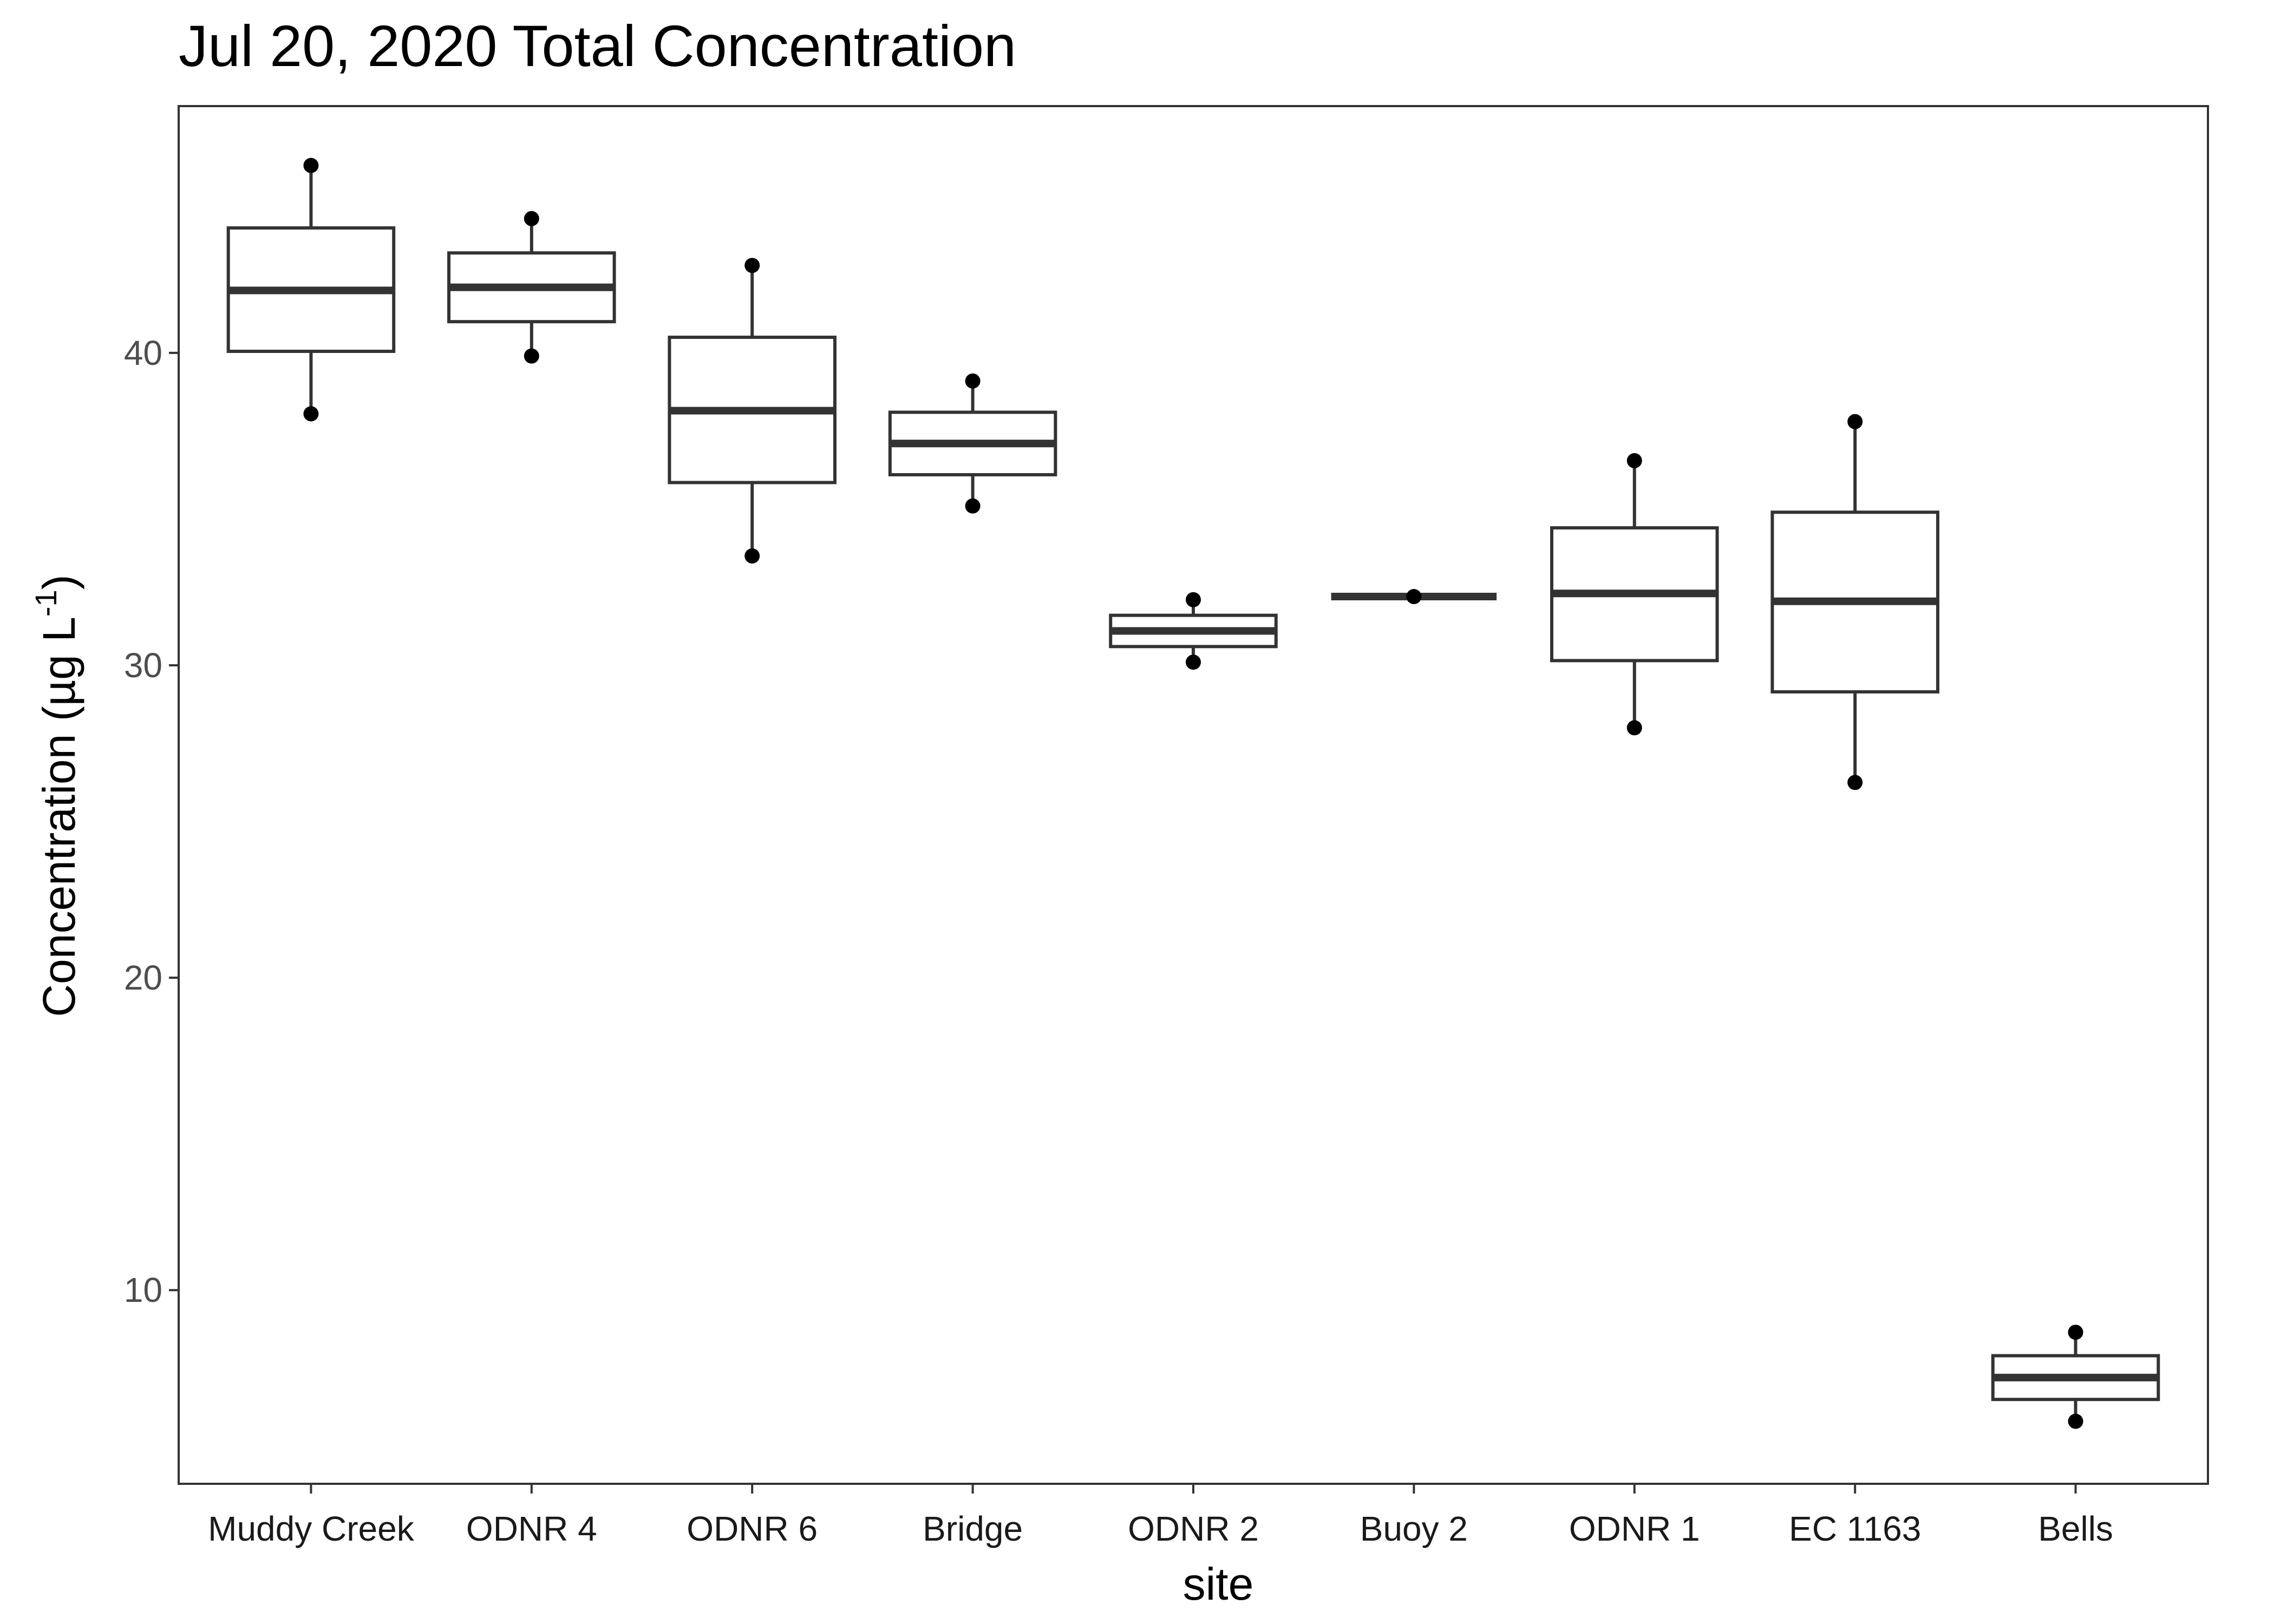 The height and width of the screenshot is (1624, 2274). What do you see at coordinates (312, 1528) in the screenshot?
I see `x-tick-label: Muddy Creek` at bounding box center [312, 1528].